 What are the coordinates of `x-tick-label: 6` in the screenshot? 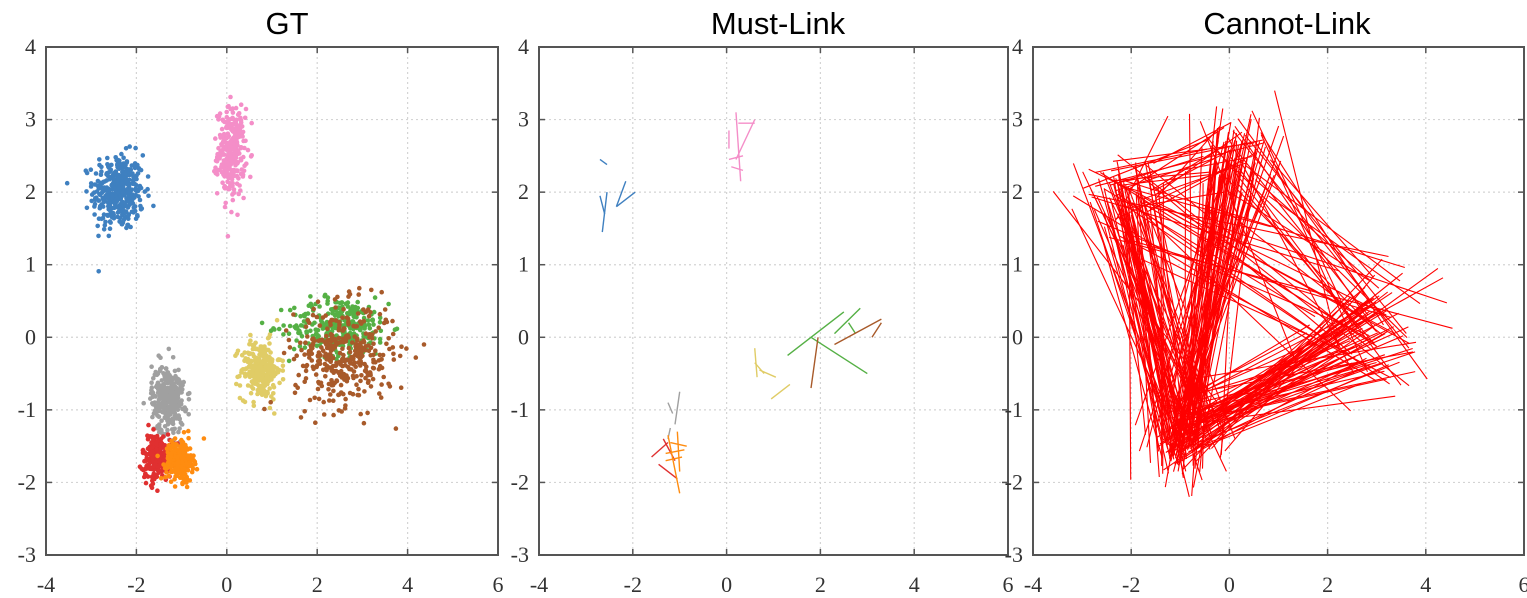 It's located at (1523, 584).